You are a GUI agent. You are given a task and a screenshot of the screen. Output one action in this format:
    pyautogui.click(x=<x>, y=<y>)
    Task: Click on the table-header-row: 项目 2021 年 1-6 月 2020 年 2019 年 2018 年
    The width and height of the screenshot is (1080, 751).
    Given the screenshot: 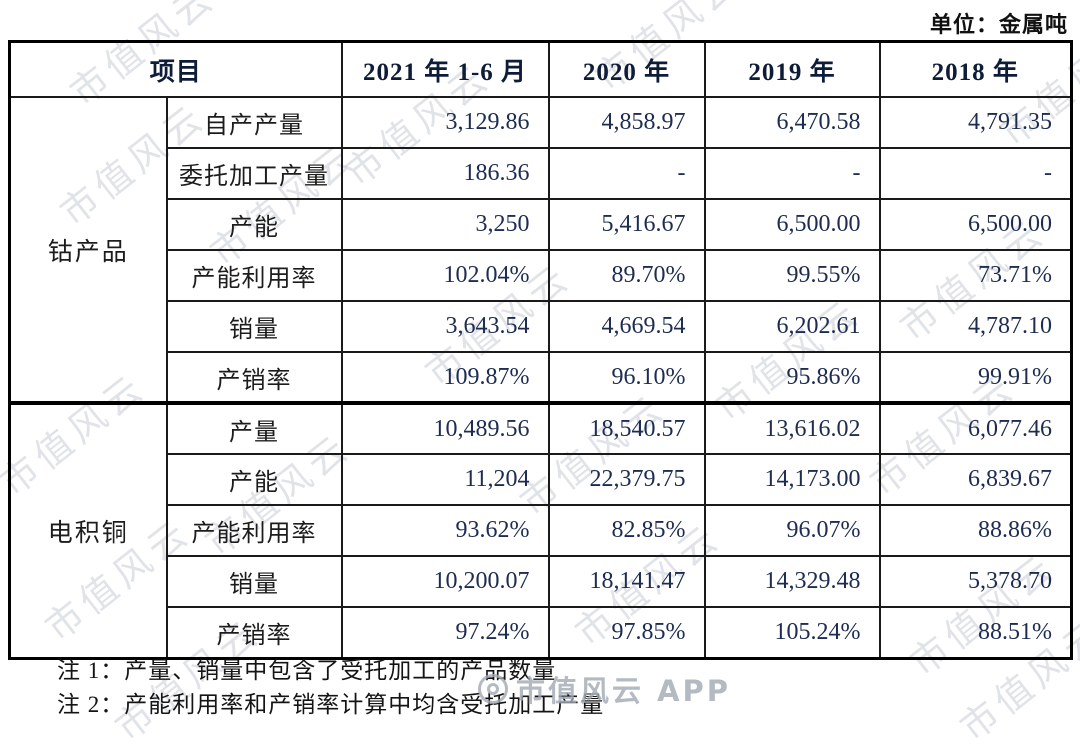 What is the action you would take?
    pyautogui.click(x=540, y=69)
    